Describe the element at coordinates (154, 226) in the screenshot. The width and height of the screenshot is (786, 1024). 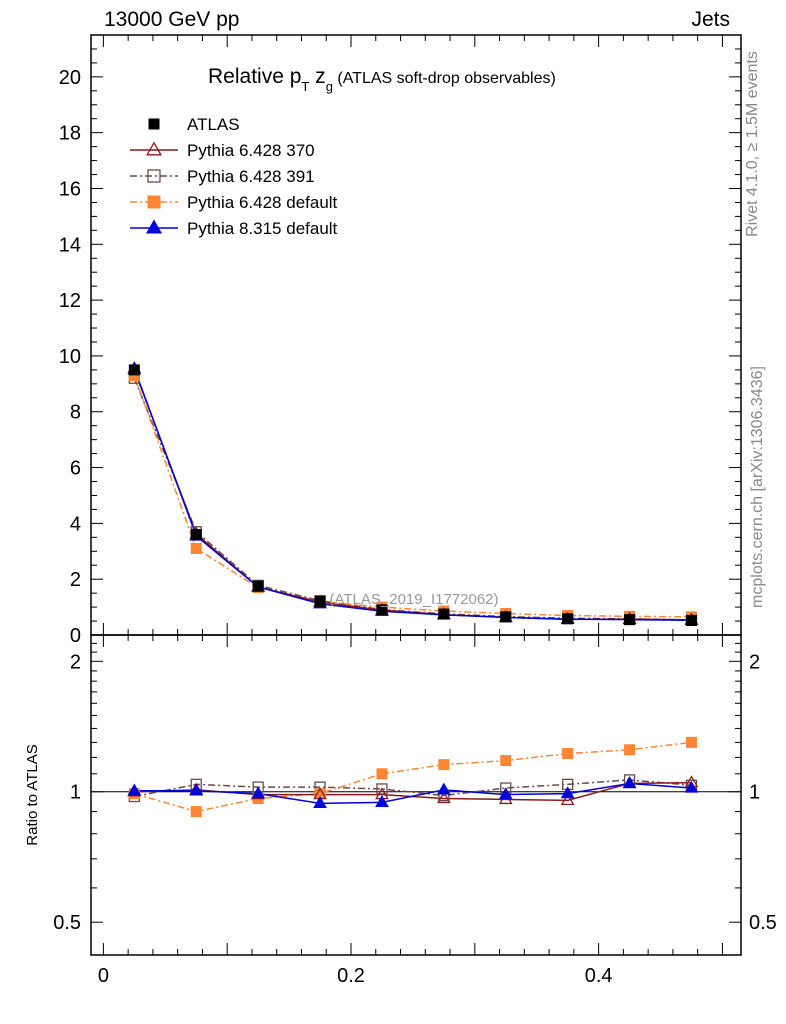
I see `legend-marker-p8_default` at that location.